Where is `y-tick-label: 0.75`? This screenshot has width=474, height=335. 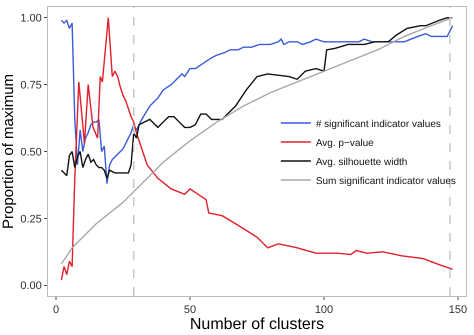
y-tick-label: 0.75 is located at coordinates (31, 85).